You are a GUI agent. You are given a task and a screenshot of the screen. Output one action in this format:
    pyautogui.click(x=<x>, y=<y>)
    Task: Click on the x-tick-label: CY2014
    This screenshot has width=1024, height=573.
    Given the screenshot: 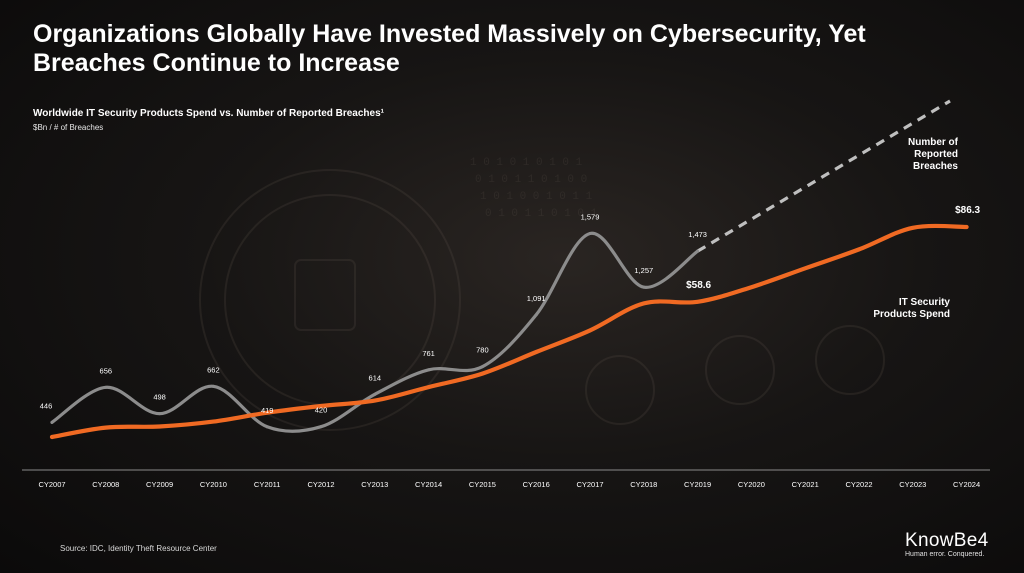 What is the action you would take?
    pyautogui.click(x=428, y=484)
    